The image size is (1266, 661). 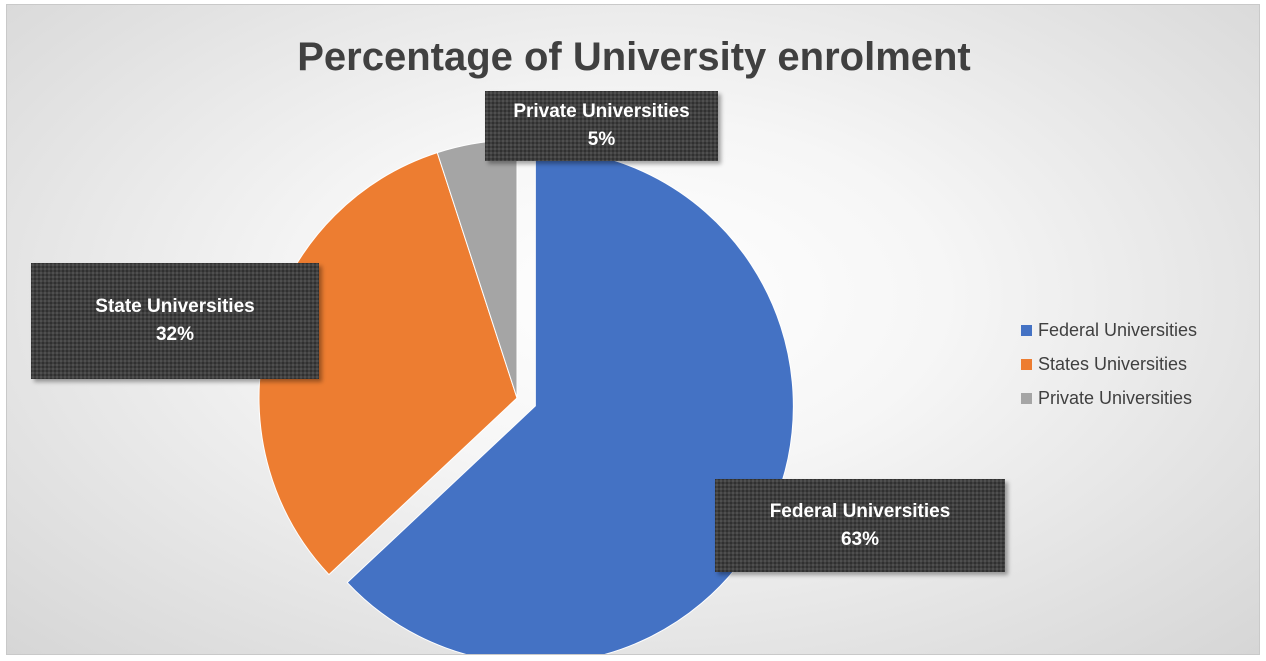 I want to click on legend-item-private: Private Universities, so click(x=1109, y=398).